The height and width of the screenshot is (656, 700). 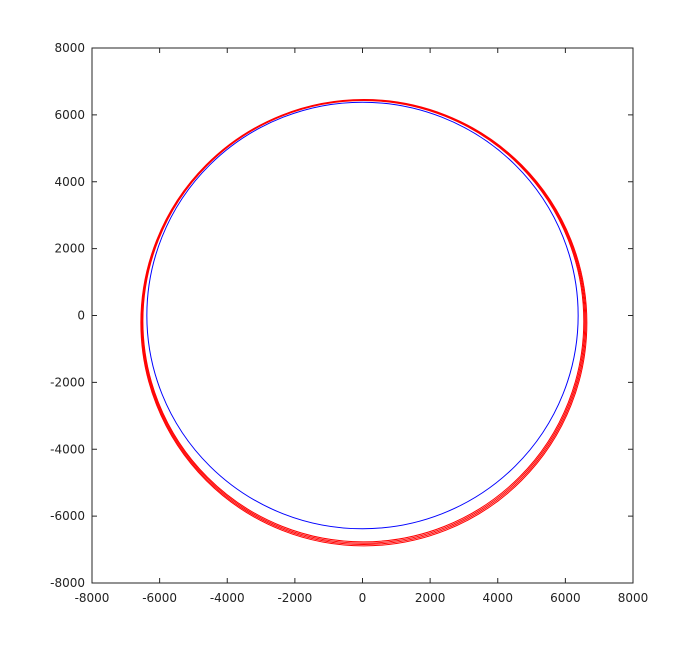 What do you see at coordinates (67, 449) in the screenshot?
I see `y-tick-label: -4000` at bounding box center [67, 449].